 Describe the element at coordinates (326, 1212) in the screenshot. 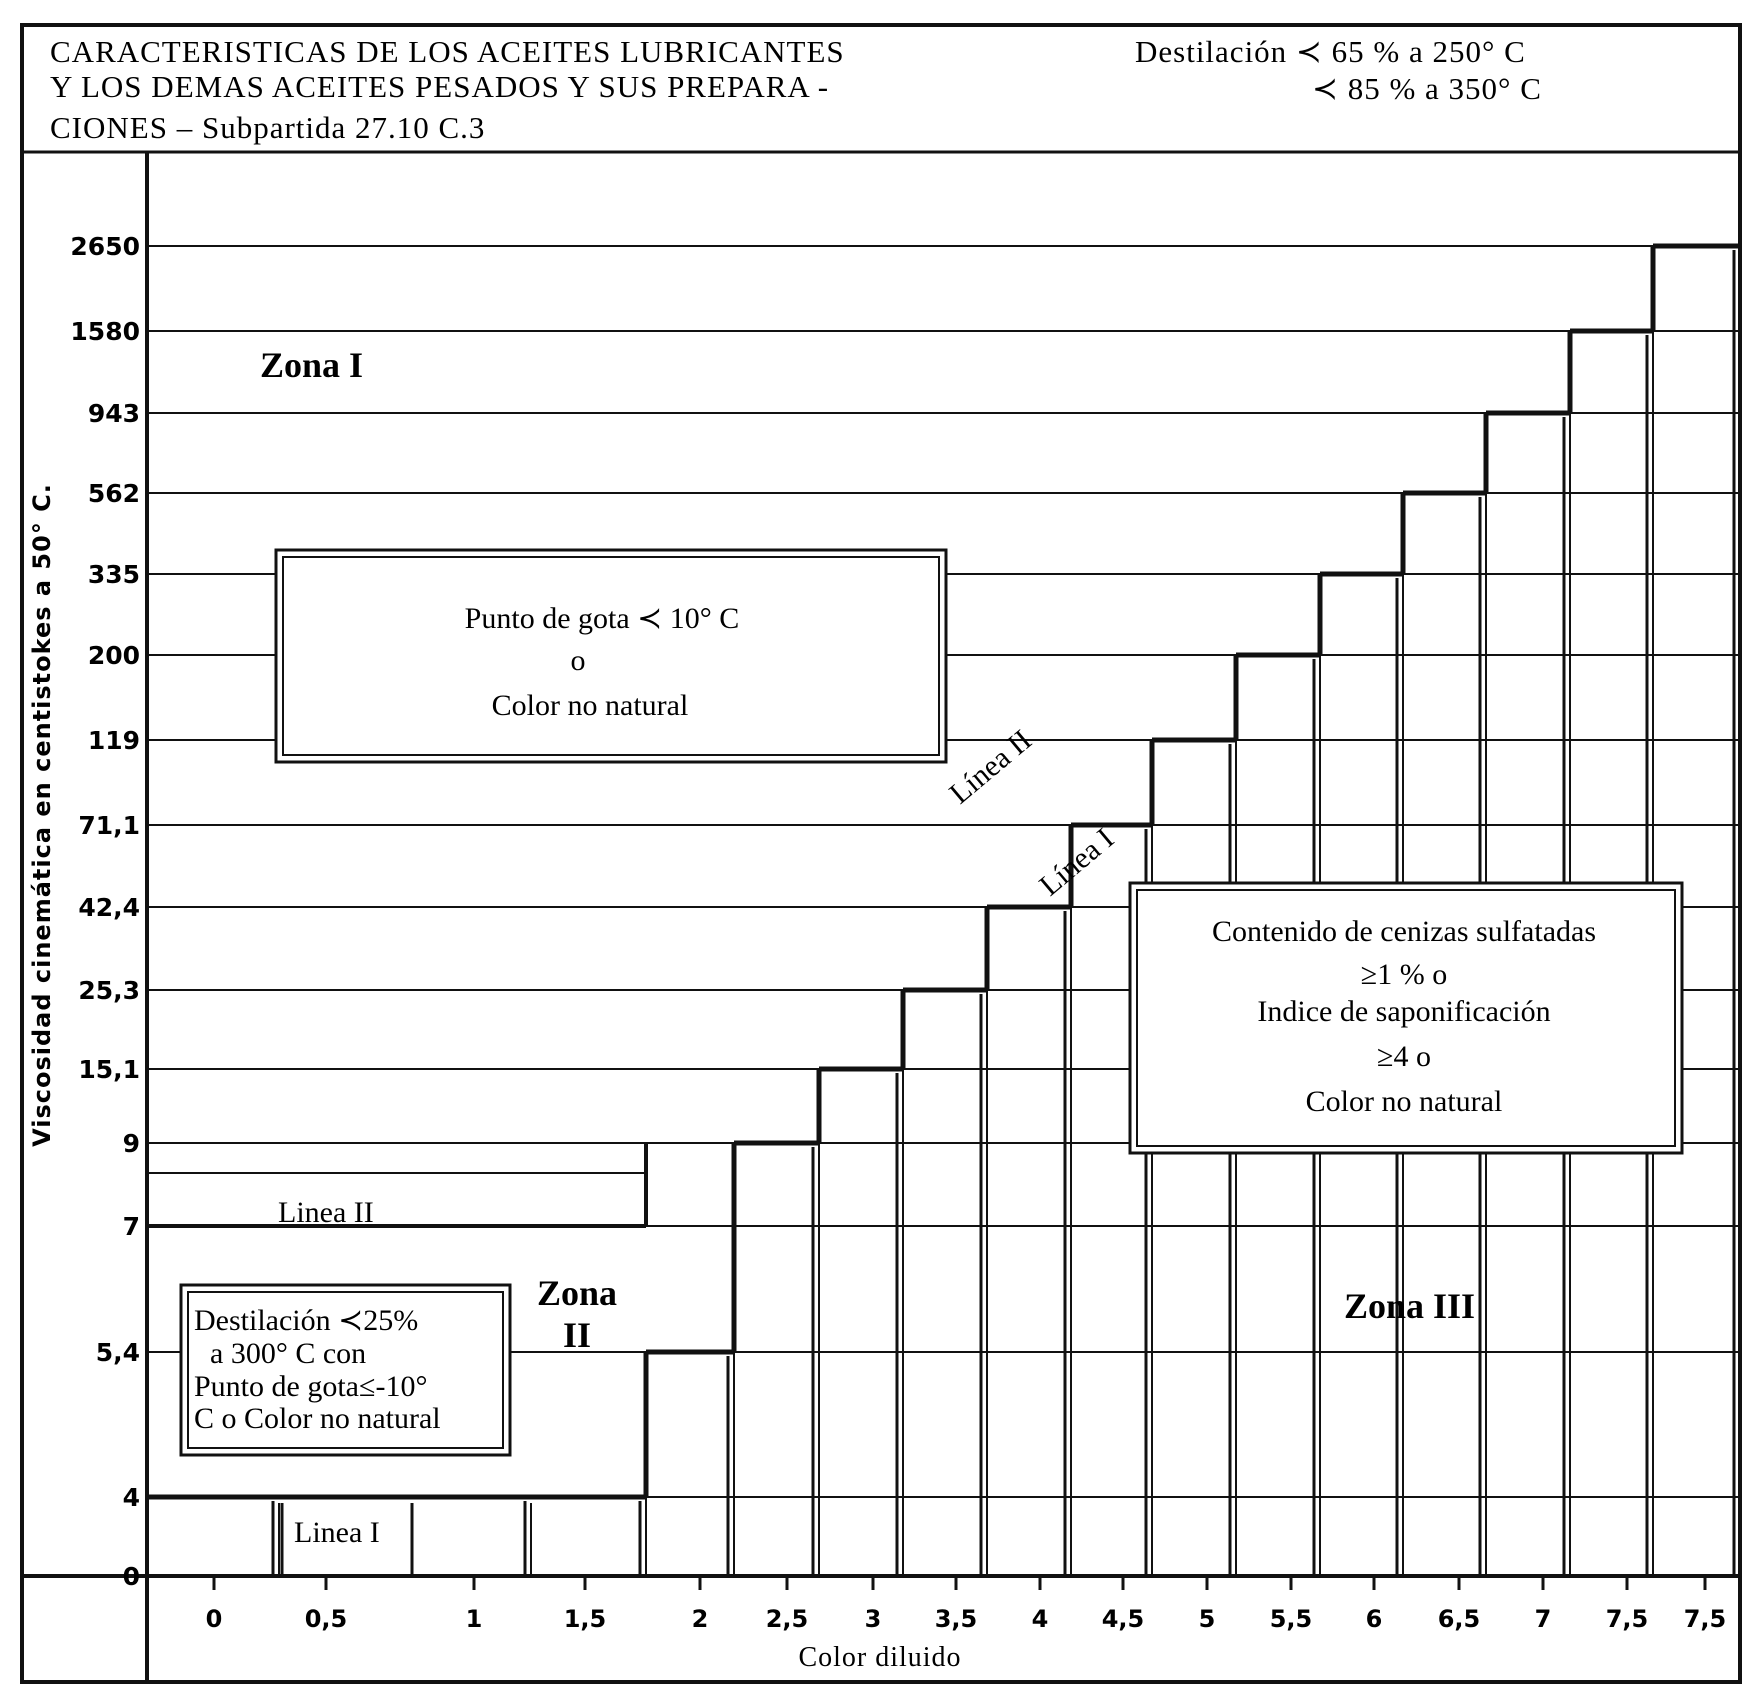

I see `linea-ii-left-label: Linea II` at that location.